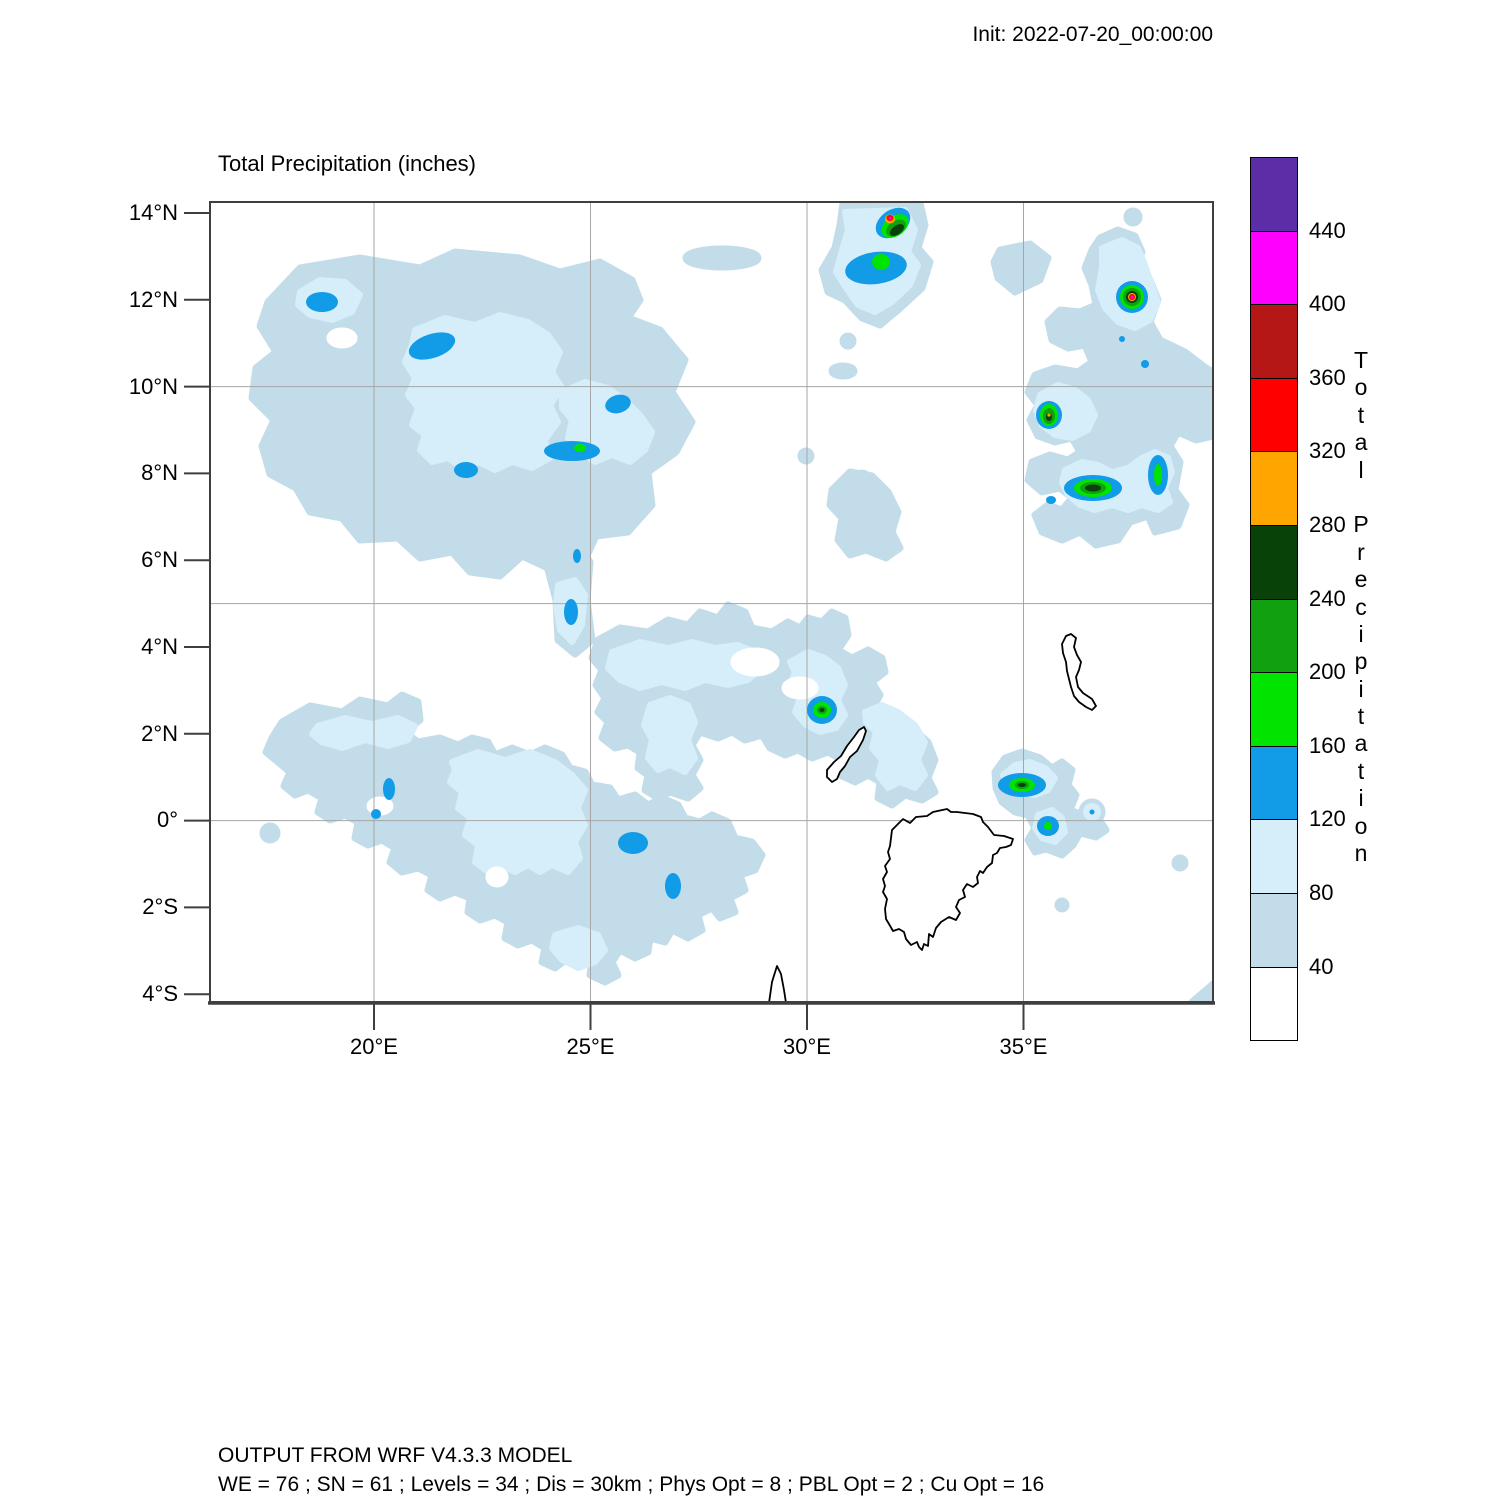 Image resolution: width=1500 pixels, height=1500 pixels. What do you see at coordinates (159, 646) in the screenshot?
I see `y-axis-label: 4°N` at bounding box center [159, 646].